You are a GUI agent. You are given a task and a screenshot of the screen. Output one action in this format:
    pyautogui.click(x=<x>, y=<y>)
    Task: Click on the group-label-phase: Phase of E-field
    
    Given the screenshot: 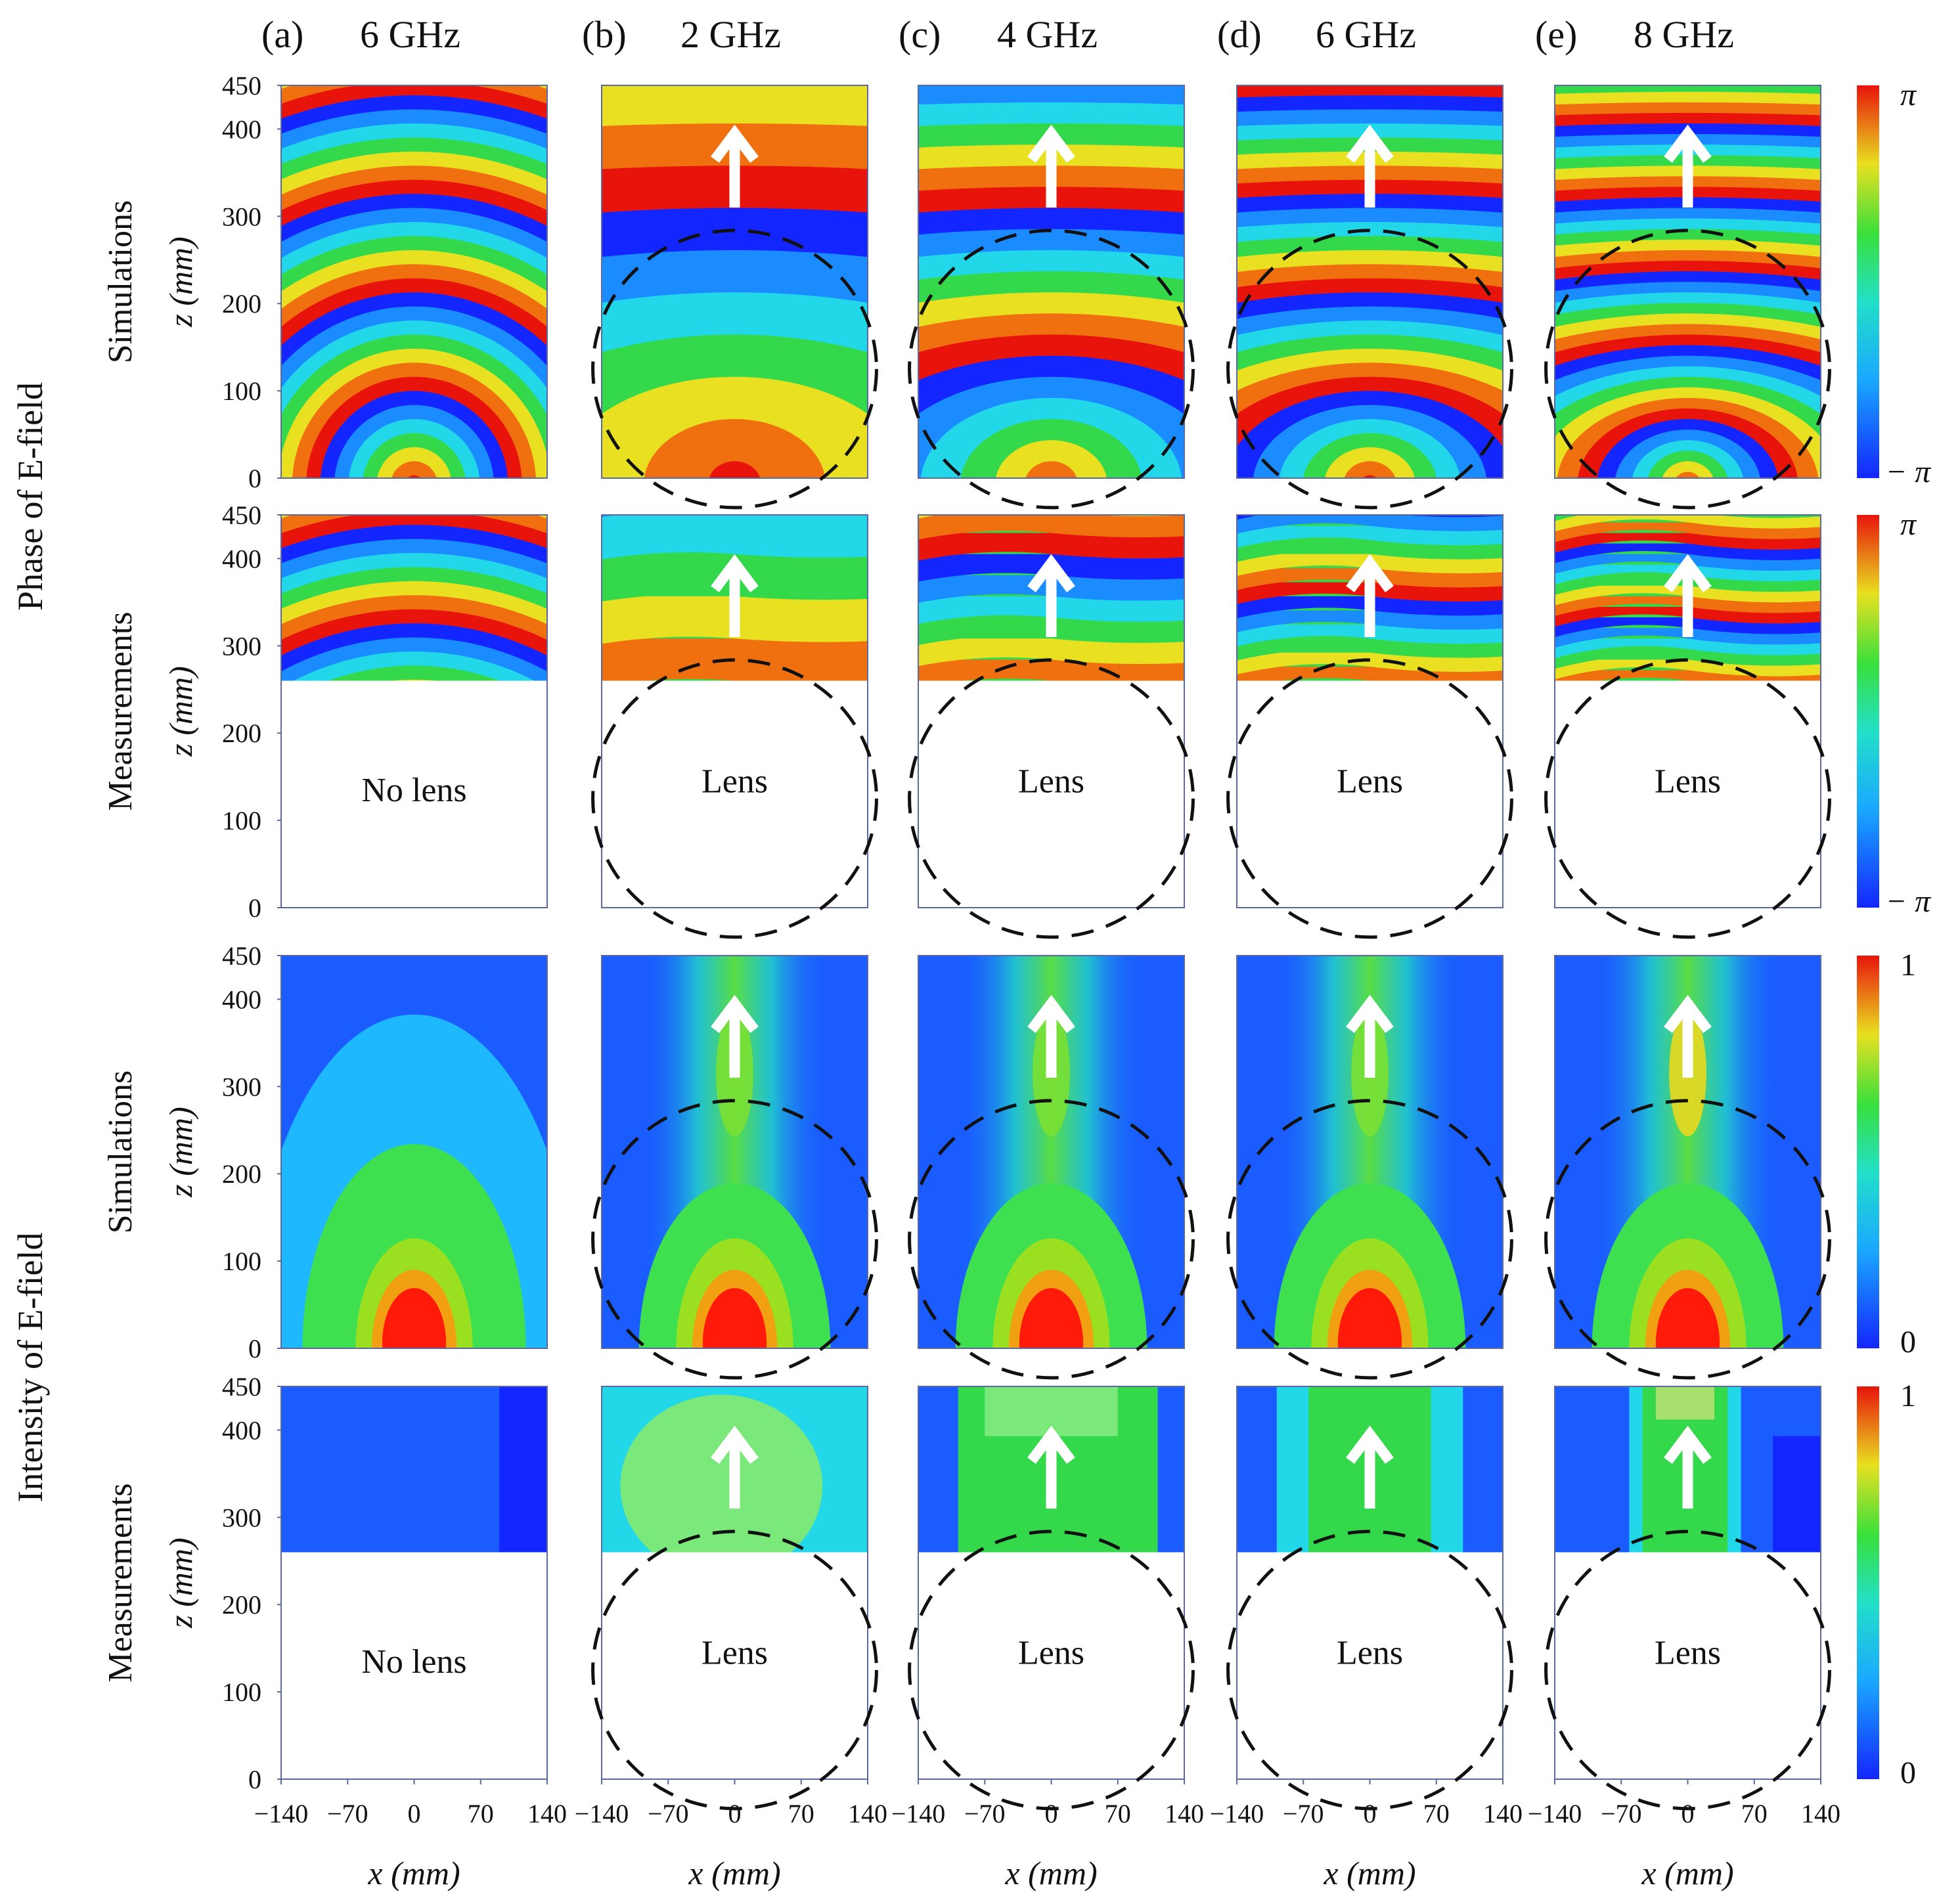 What is the action you would take?
    pyautogui.click(x=30, y=496)
    